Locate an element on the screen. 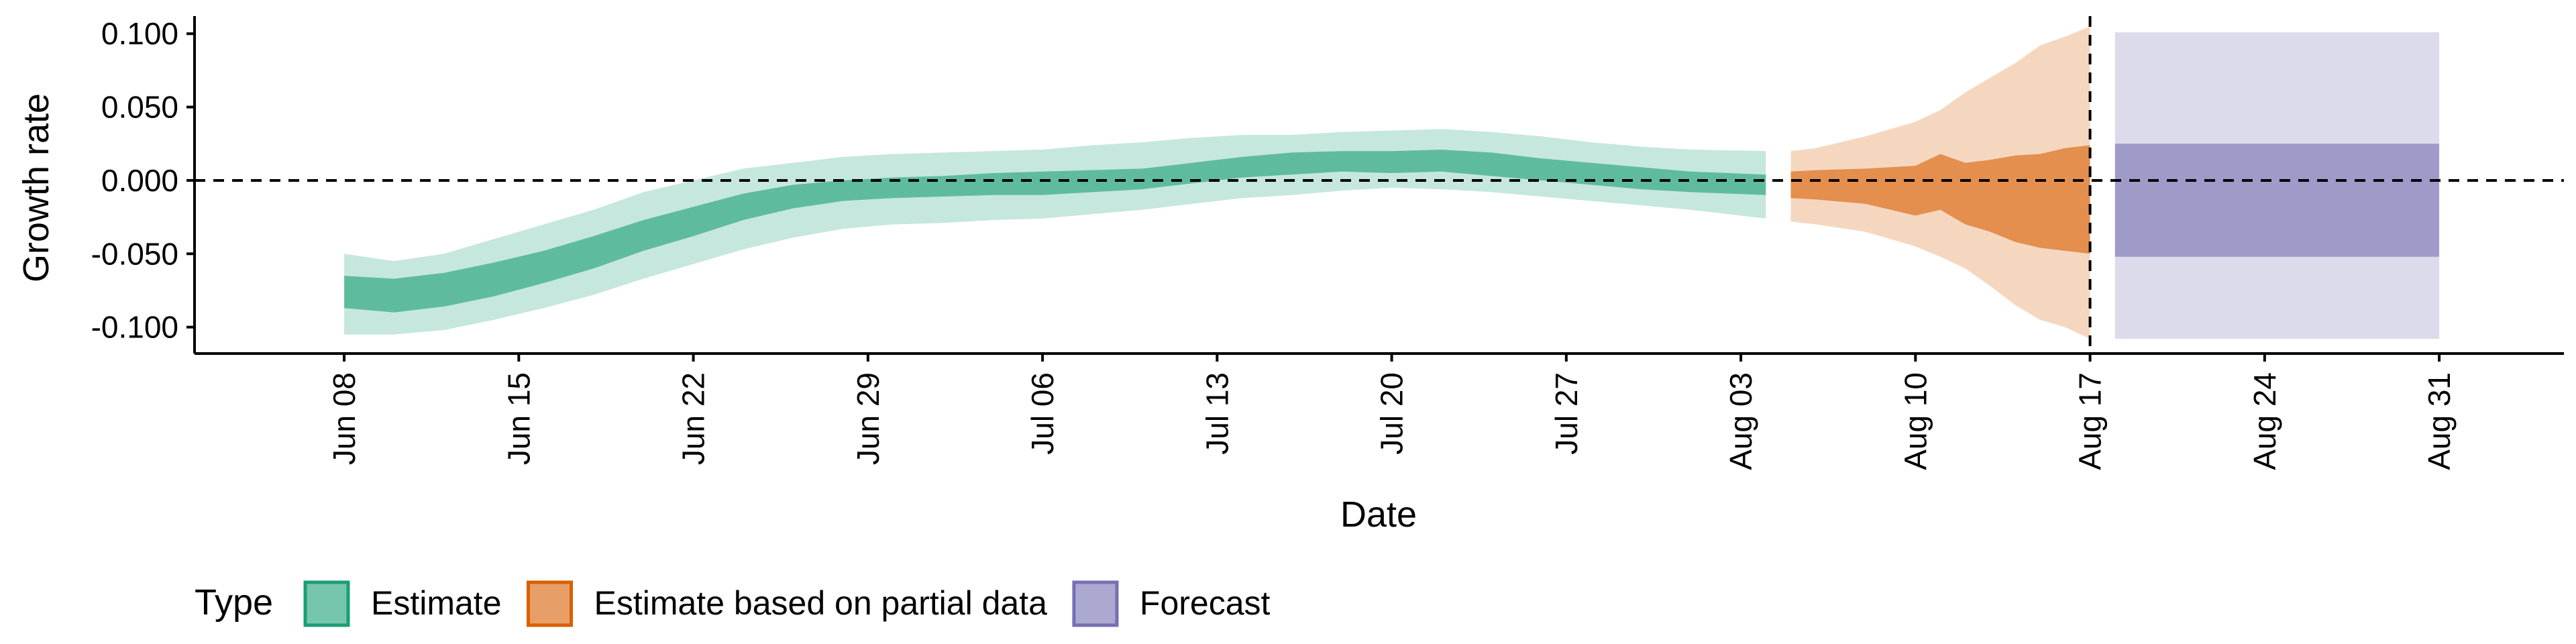 The width and height of the screenshot is (2576, 644). x-tick-label: Aug 10 is located at coordinates (1915, 421).